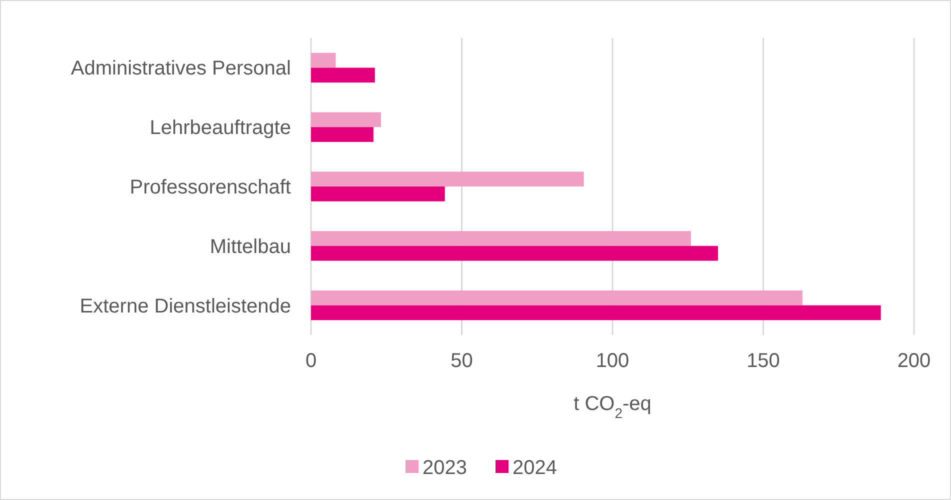 This screenshot has height=500, width=951. What do you see at coordinates (311, 361) in the screenshot?
I see `x-tick-label: 0` at bounding box center [311, 361].